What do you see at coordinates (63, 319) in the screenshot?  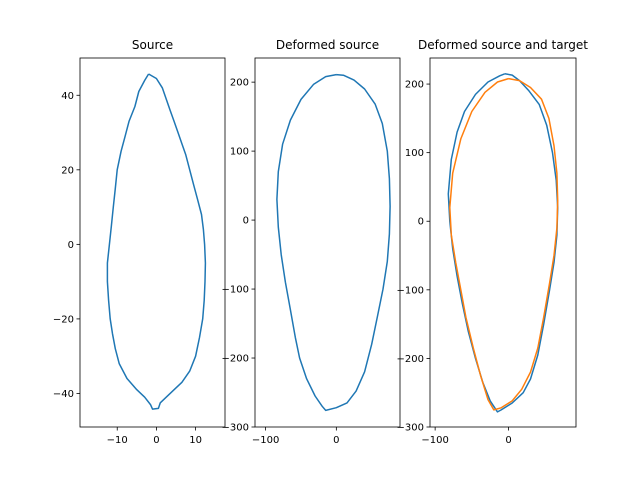 I see `y-tick-label: −20` at bounding box center [63, 319].